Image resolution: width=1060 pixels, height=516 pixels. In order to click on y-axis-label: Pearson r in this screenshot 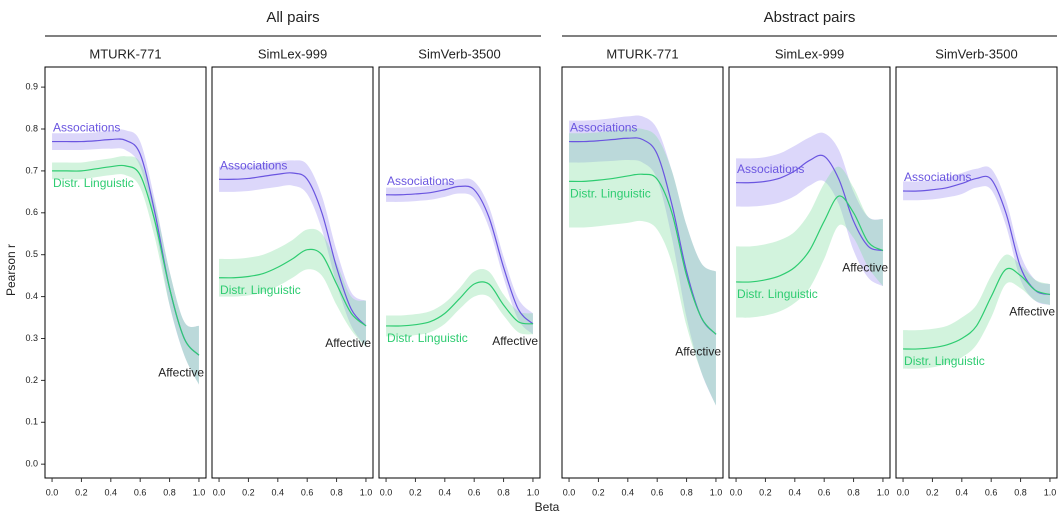, I will do `click(11, 270)`.